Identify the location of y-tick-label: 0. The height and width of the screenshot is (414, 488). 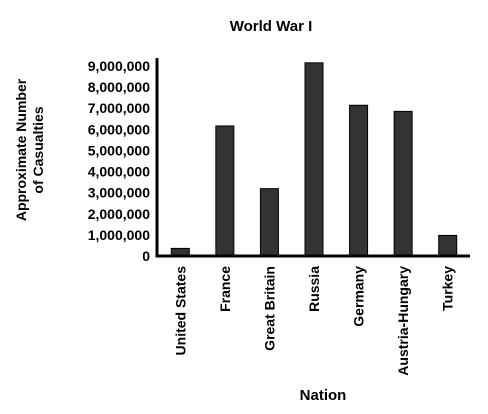
(146, 256).